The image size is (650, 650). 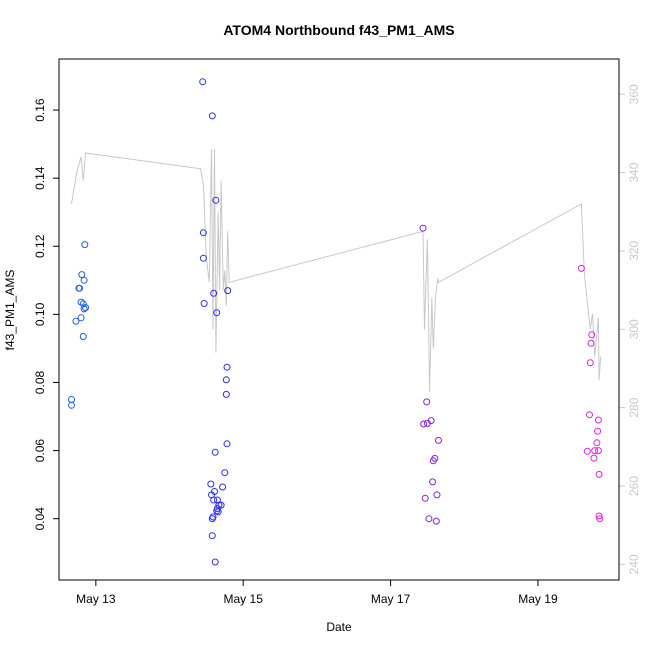 What do you see at coordinates (538, 599) in the screenshot?
I see `x-tick-label: May 19` at bounding box center [538, 599].